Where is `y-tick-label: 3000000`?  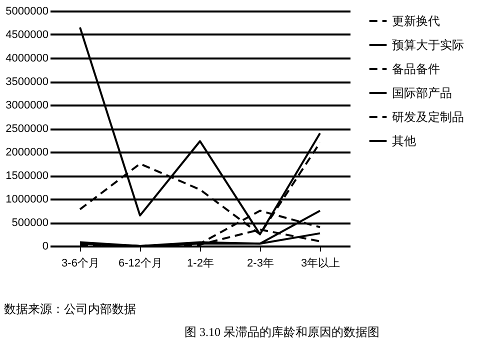 y-tick-label: 3000000 is located at coordinates (27, 106).